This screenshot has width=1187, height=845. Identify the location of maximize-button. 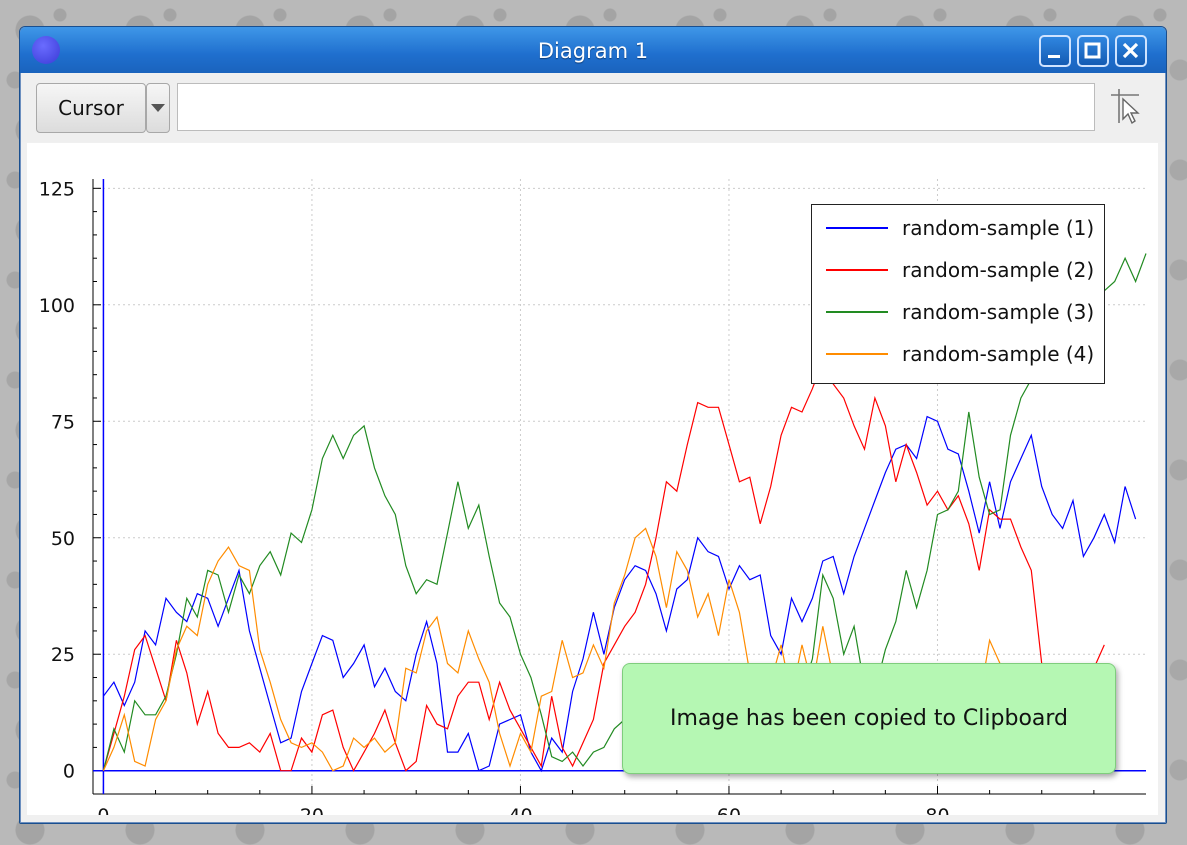
(1093, 51).